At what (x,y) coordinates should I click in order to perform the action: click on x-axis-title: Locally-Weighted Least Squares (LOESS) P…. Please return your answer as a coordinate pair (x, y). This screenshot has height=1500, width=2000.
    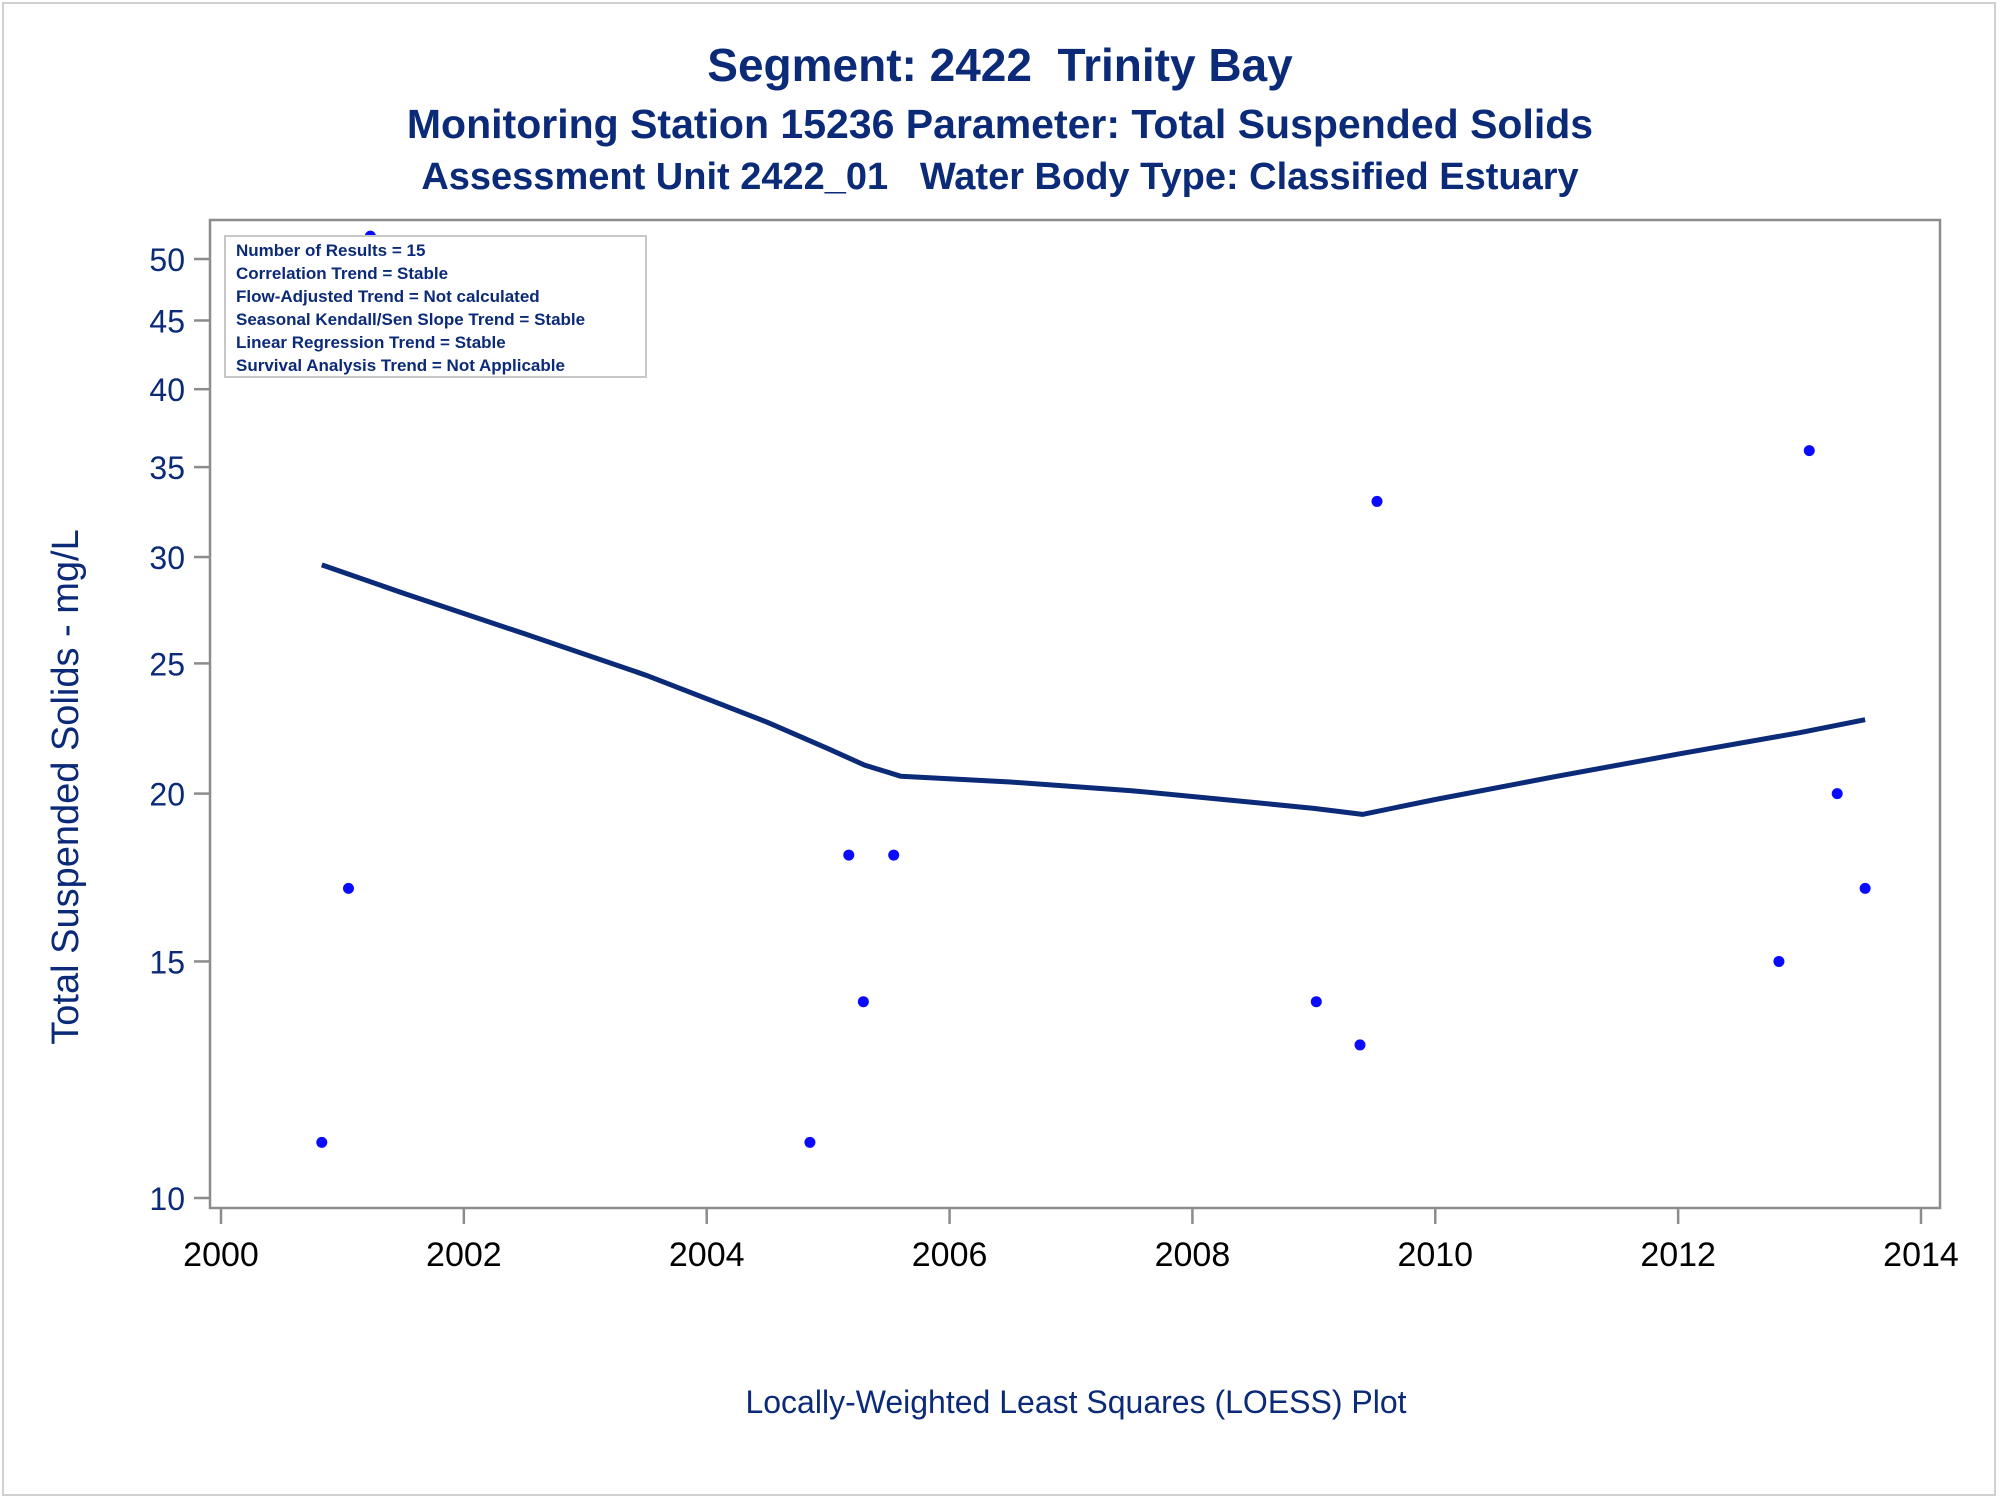
    Looking at the image, I should click on (1075, 1402).